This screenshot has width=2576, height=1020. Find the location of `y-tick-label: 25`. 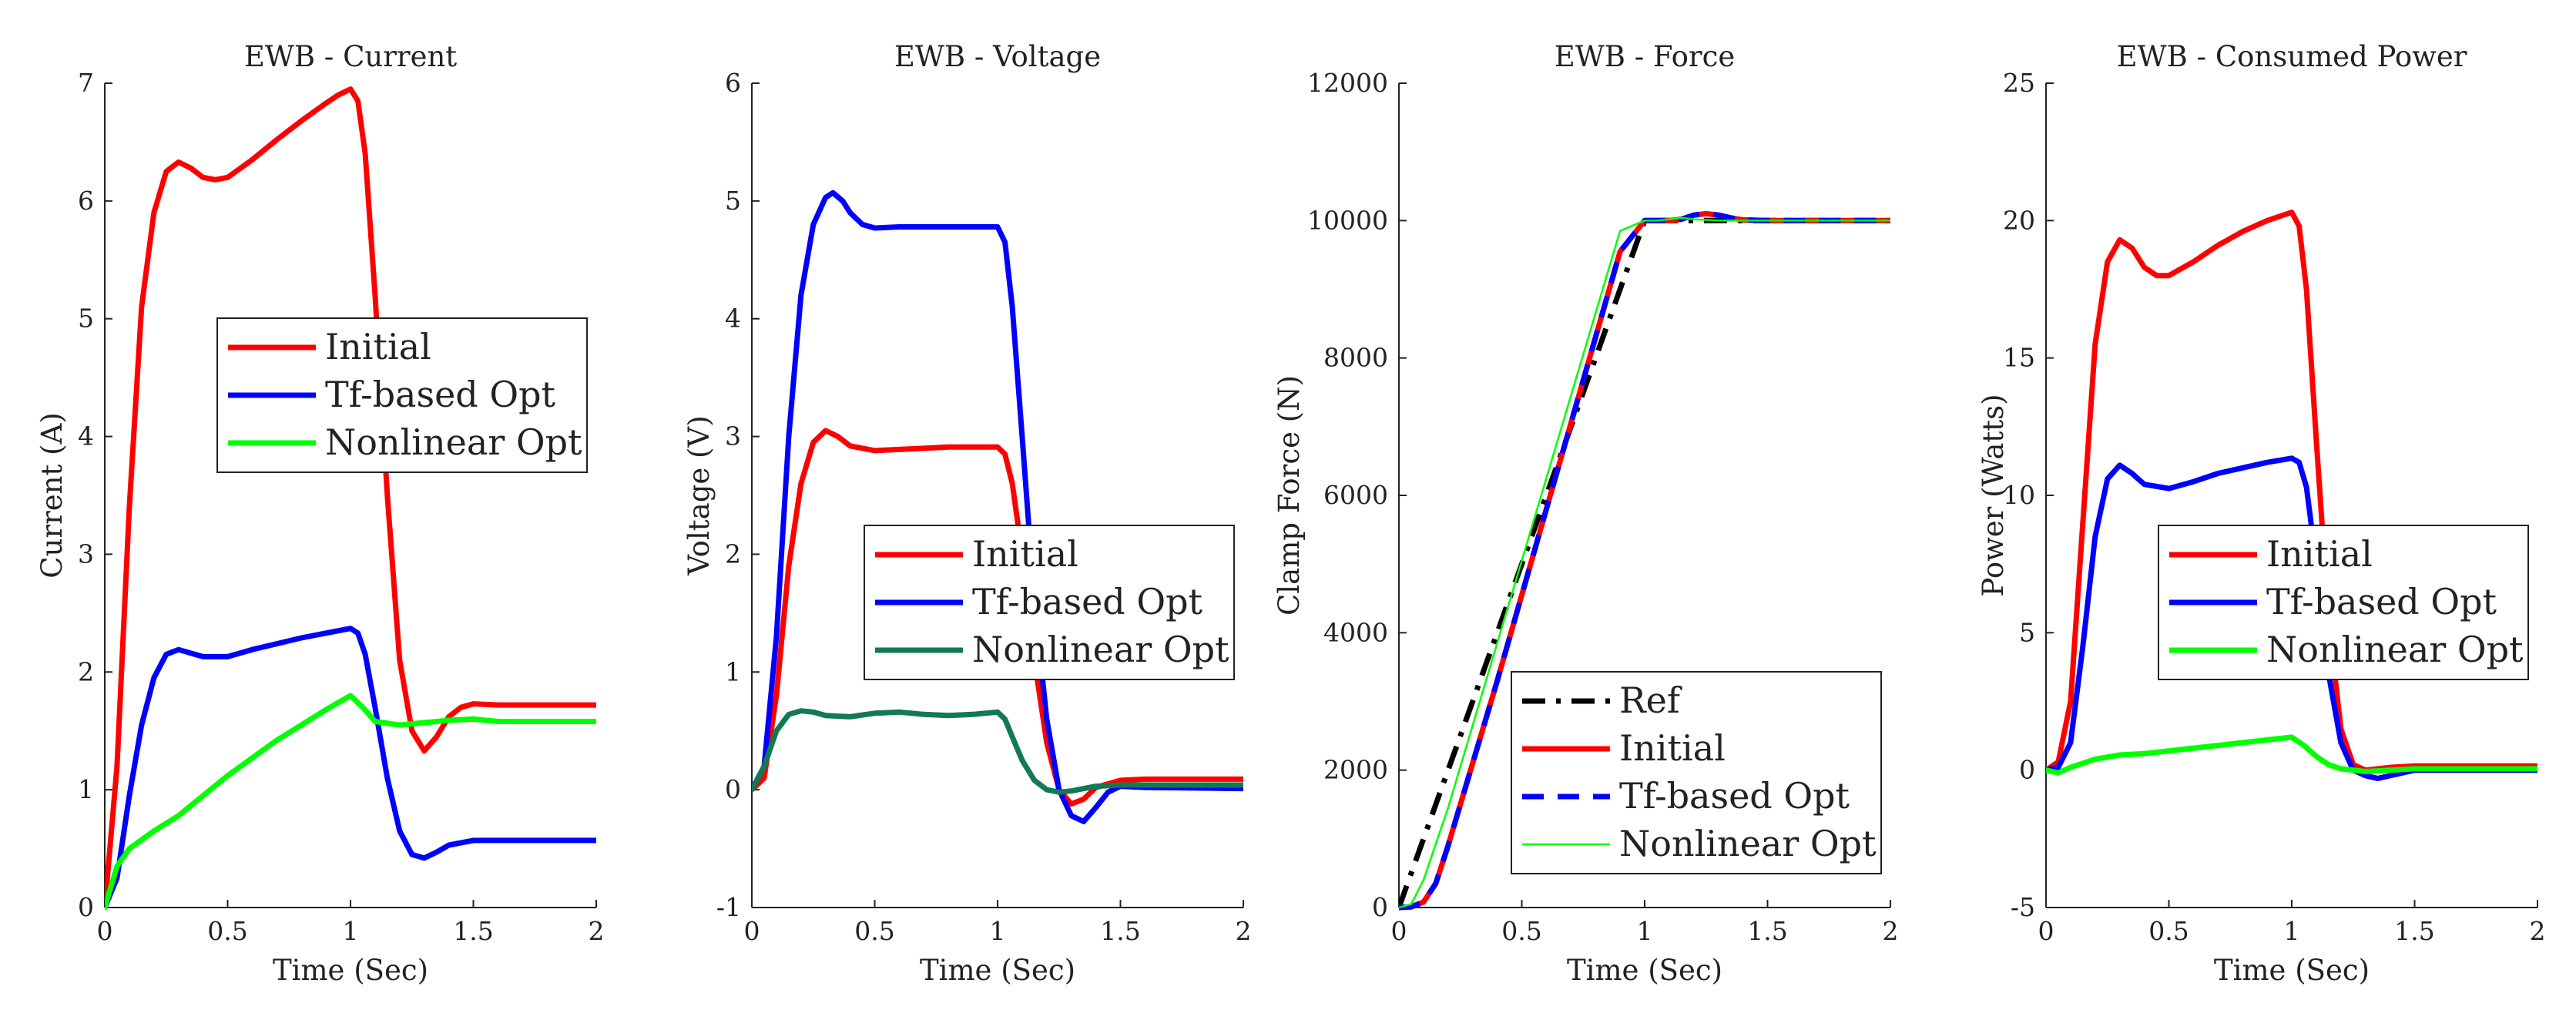

y-tick-label: 25 is located at coordinates (2019, 83).